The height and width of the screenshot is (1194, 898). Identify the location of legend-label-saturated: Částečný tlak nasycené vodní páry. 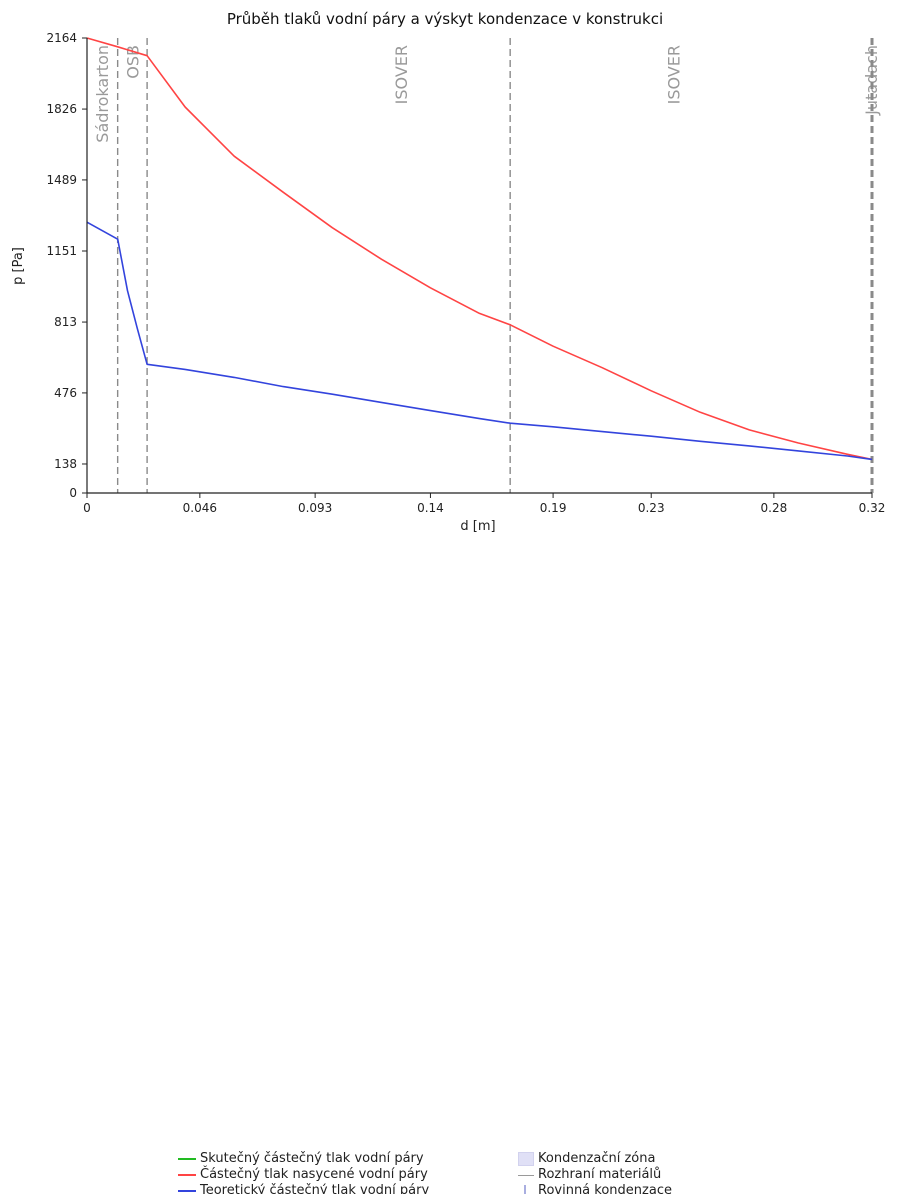
(314, 1174).